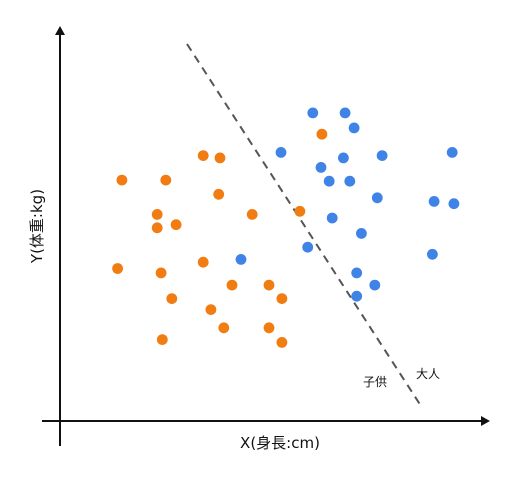  Describe the element at coordinates (485, 421) in the screenshot. I see `x-axis-arrowhead` at that location.